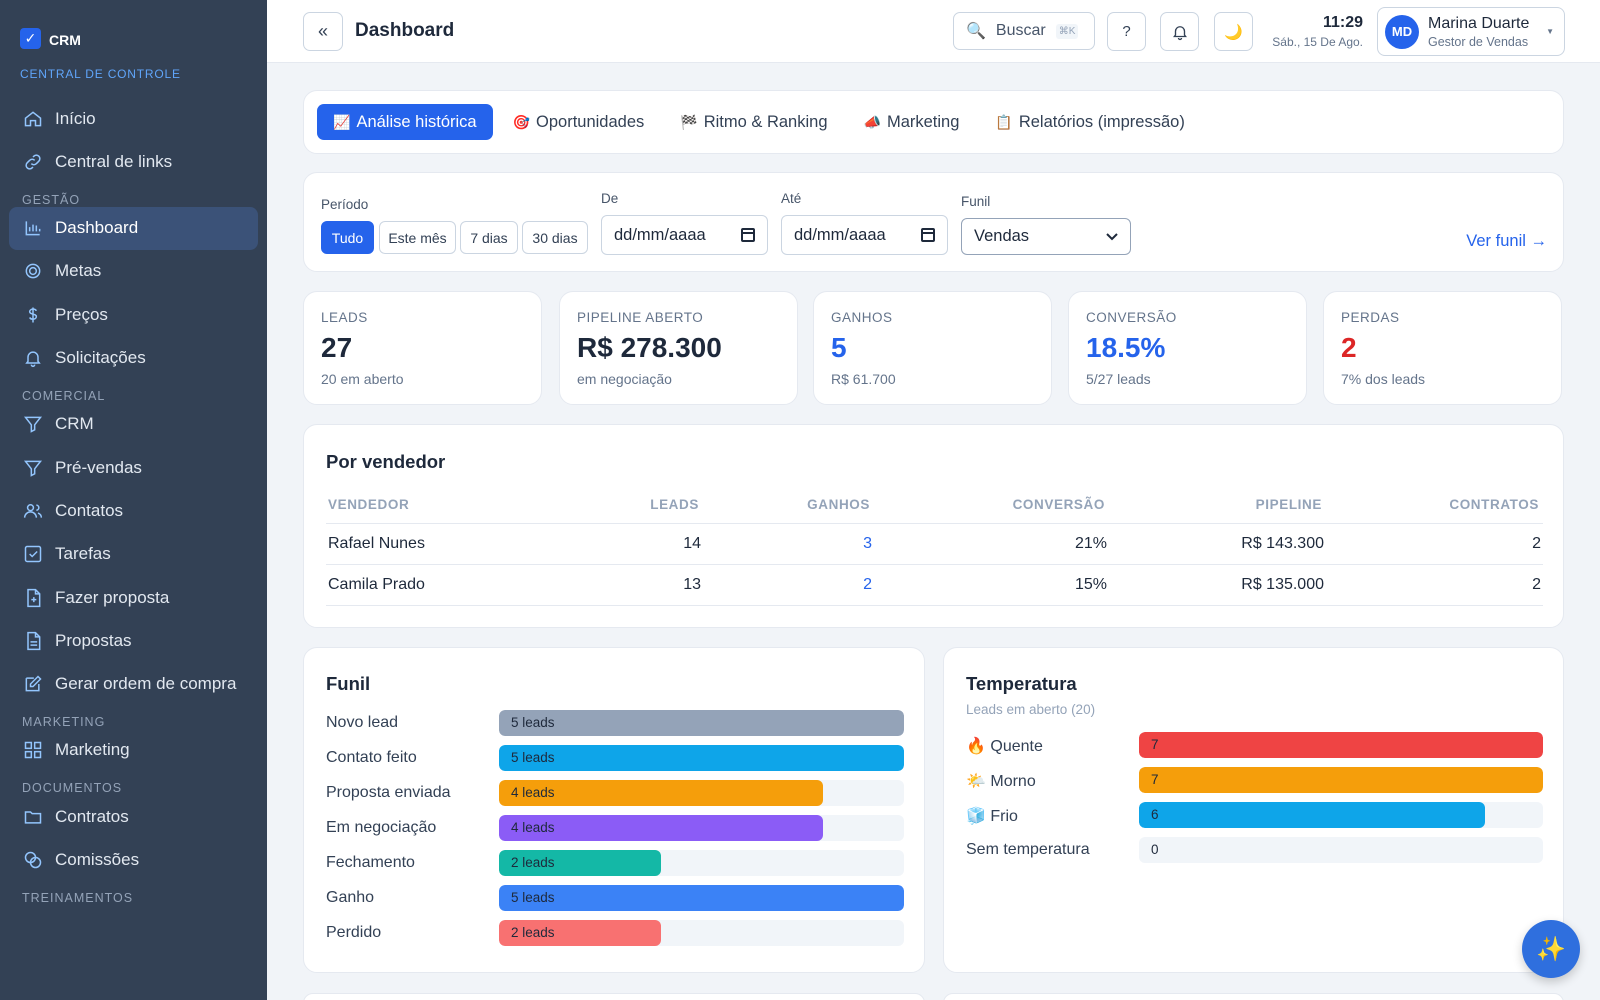  I want to click on search-button: 🔍 Buscar ⌘K, so click(1024, 31).